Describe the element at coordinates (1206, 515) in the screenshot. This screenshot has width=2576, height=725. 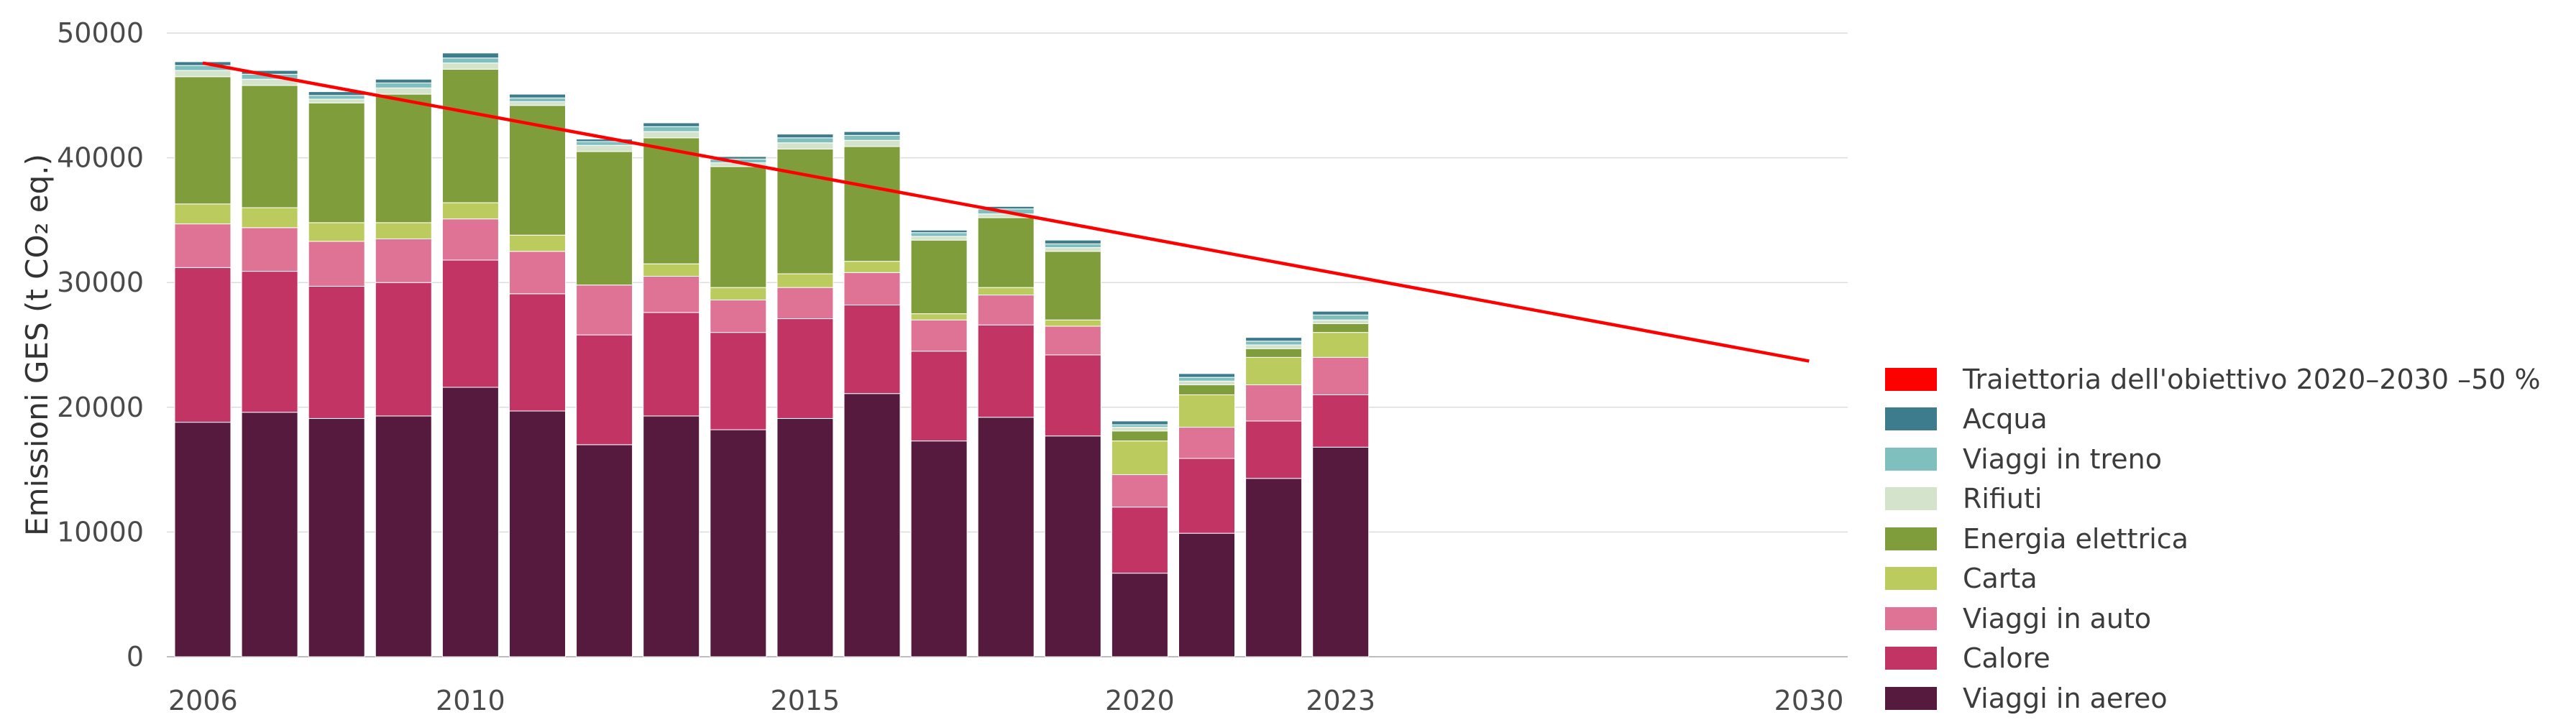
I see `bar-stack-2021` at that location.